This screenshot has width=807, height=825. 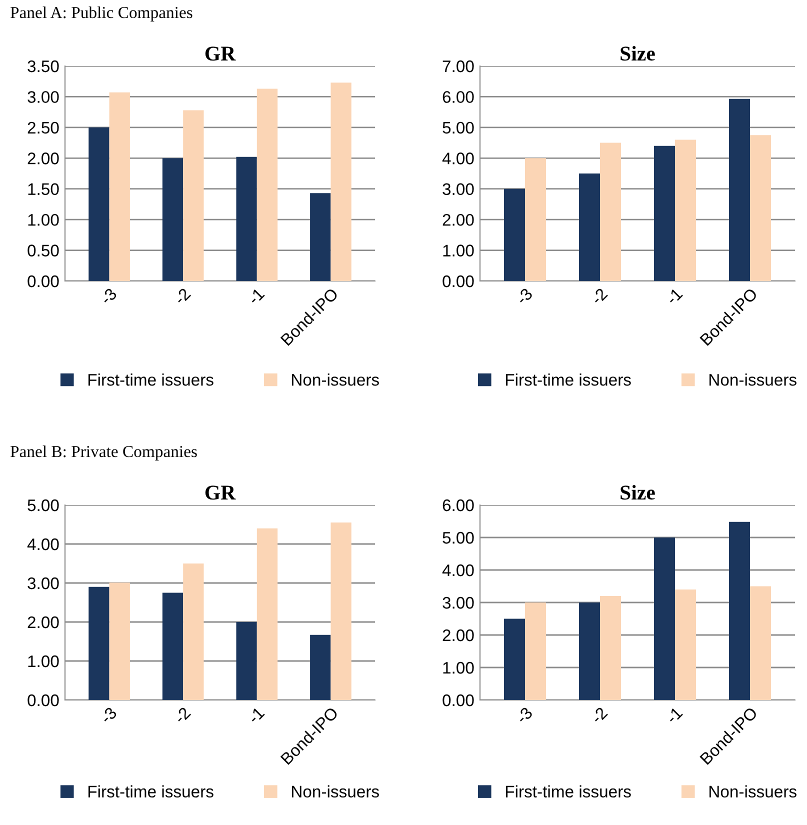 I want to click on y-tick-label: 3.50, so click(x=43, y=66).